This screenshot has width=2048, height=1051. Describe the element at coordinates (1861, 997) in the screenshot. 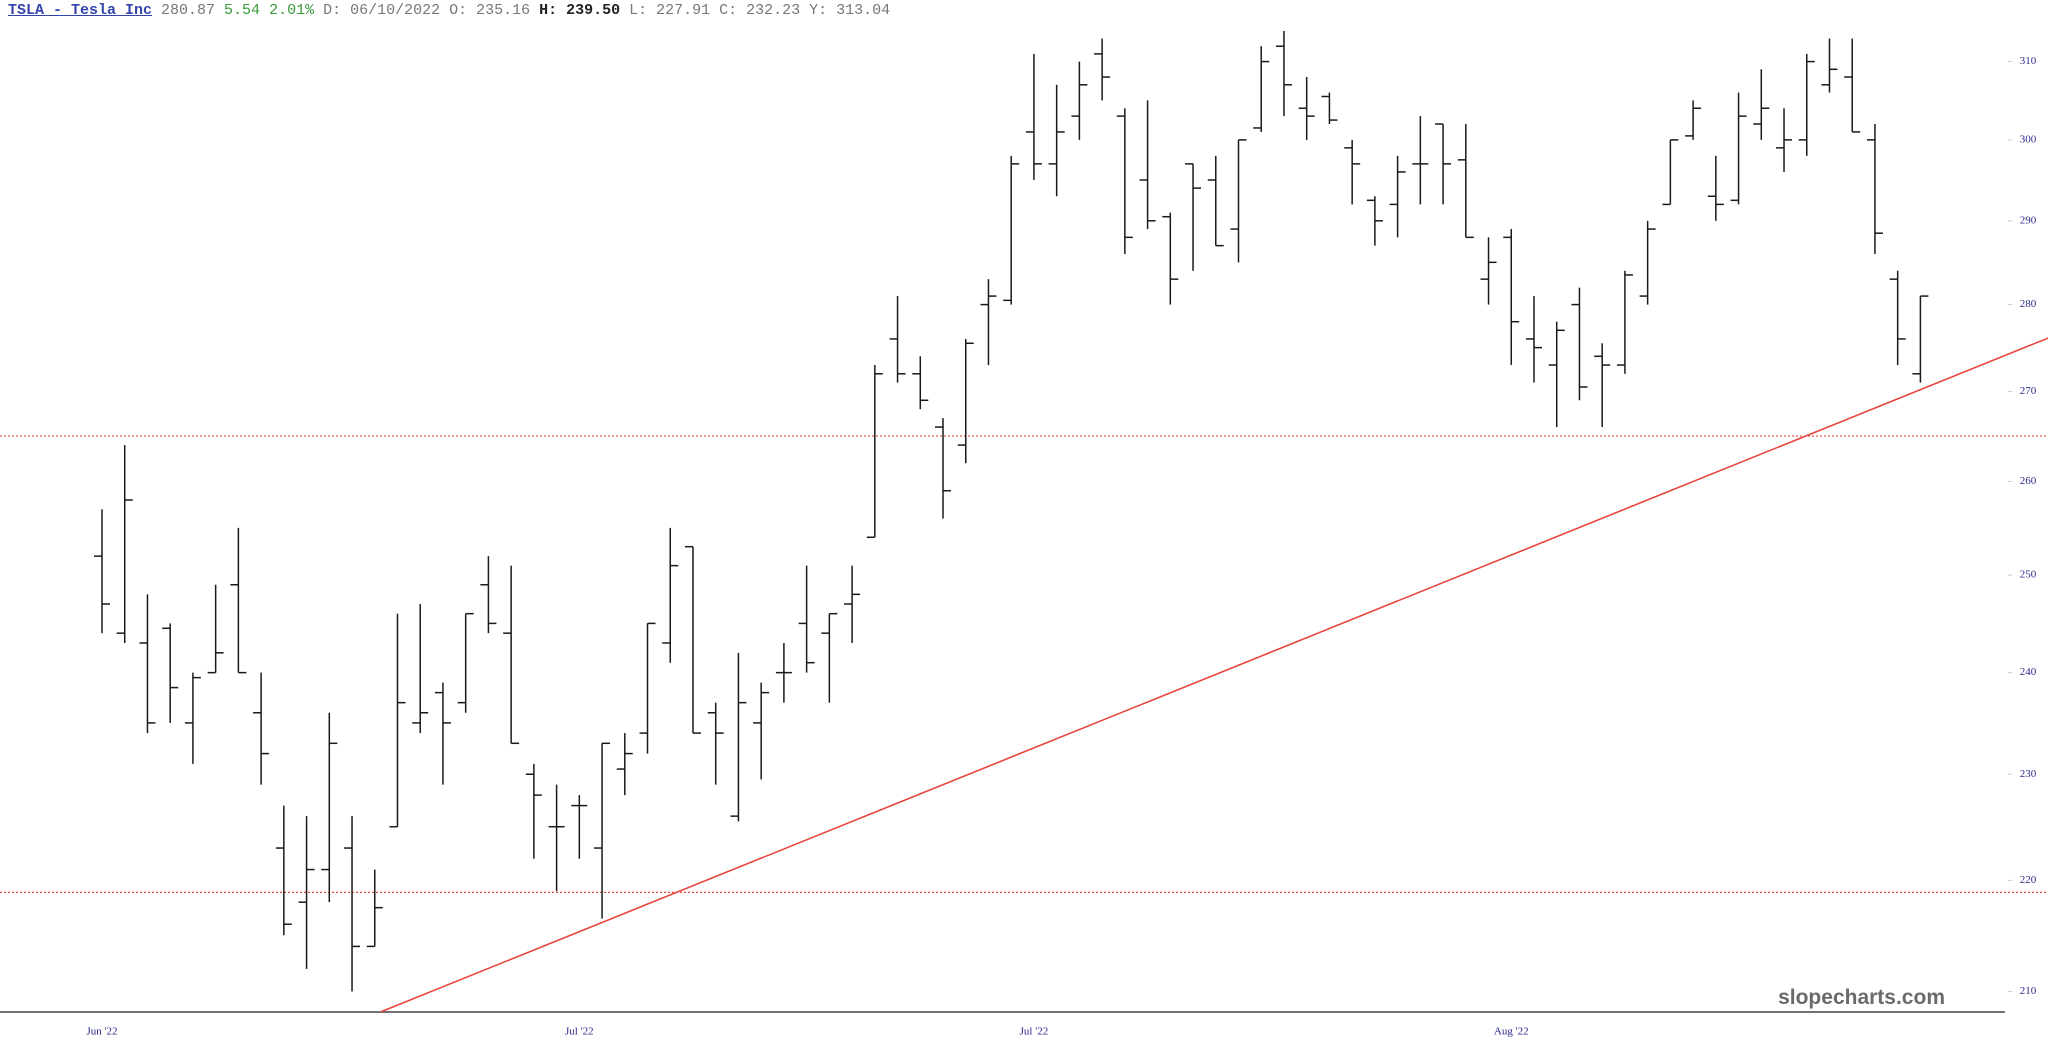

I see `watermark: slopecharts.com` at that location.